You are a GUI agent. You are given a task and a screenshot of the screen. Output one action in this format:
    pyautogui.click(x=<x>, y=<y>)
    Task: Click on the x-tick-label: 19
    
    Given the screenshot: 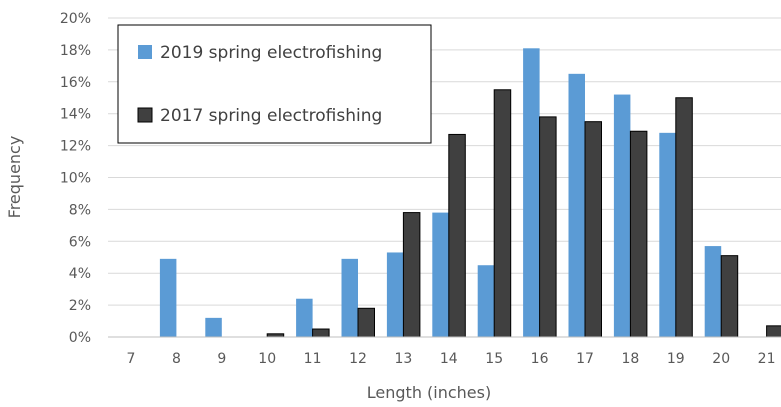 What is the action you would take?
    pyautogui.click(x=676, y=359)
    